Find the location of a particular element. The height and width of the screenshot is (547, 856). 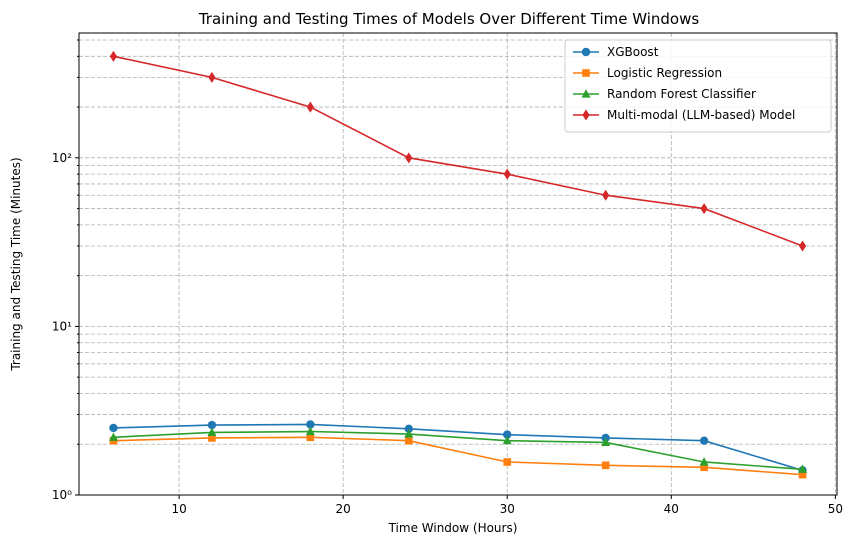

series-random-forest-classifier is located at coordinates (458, 449).